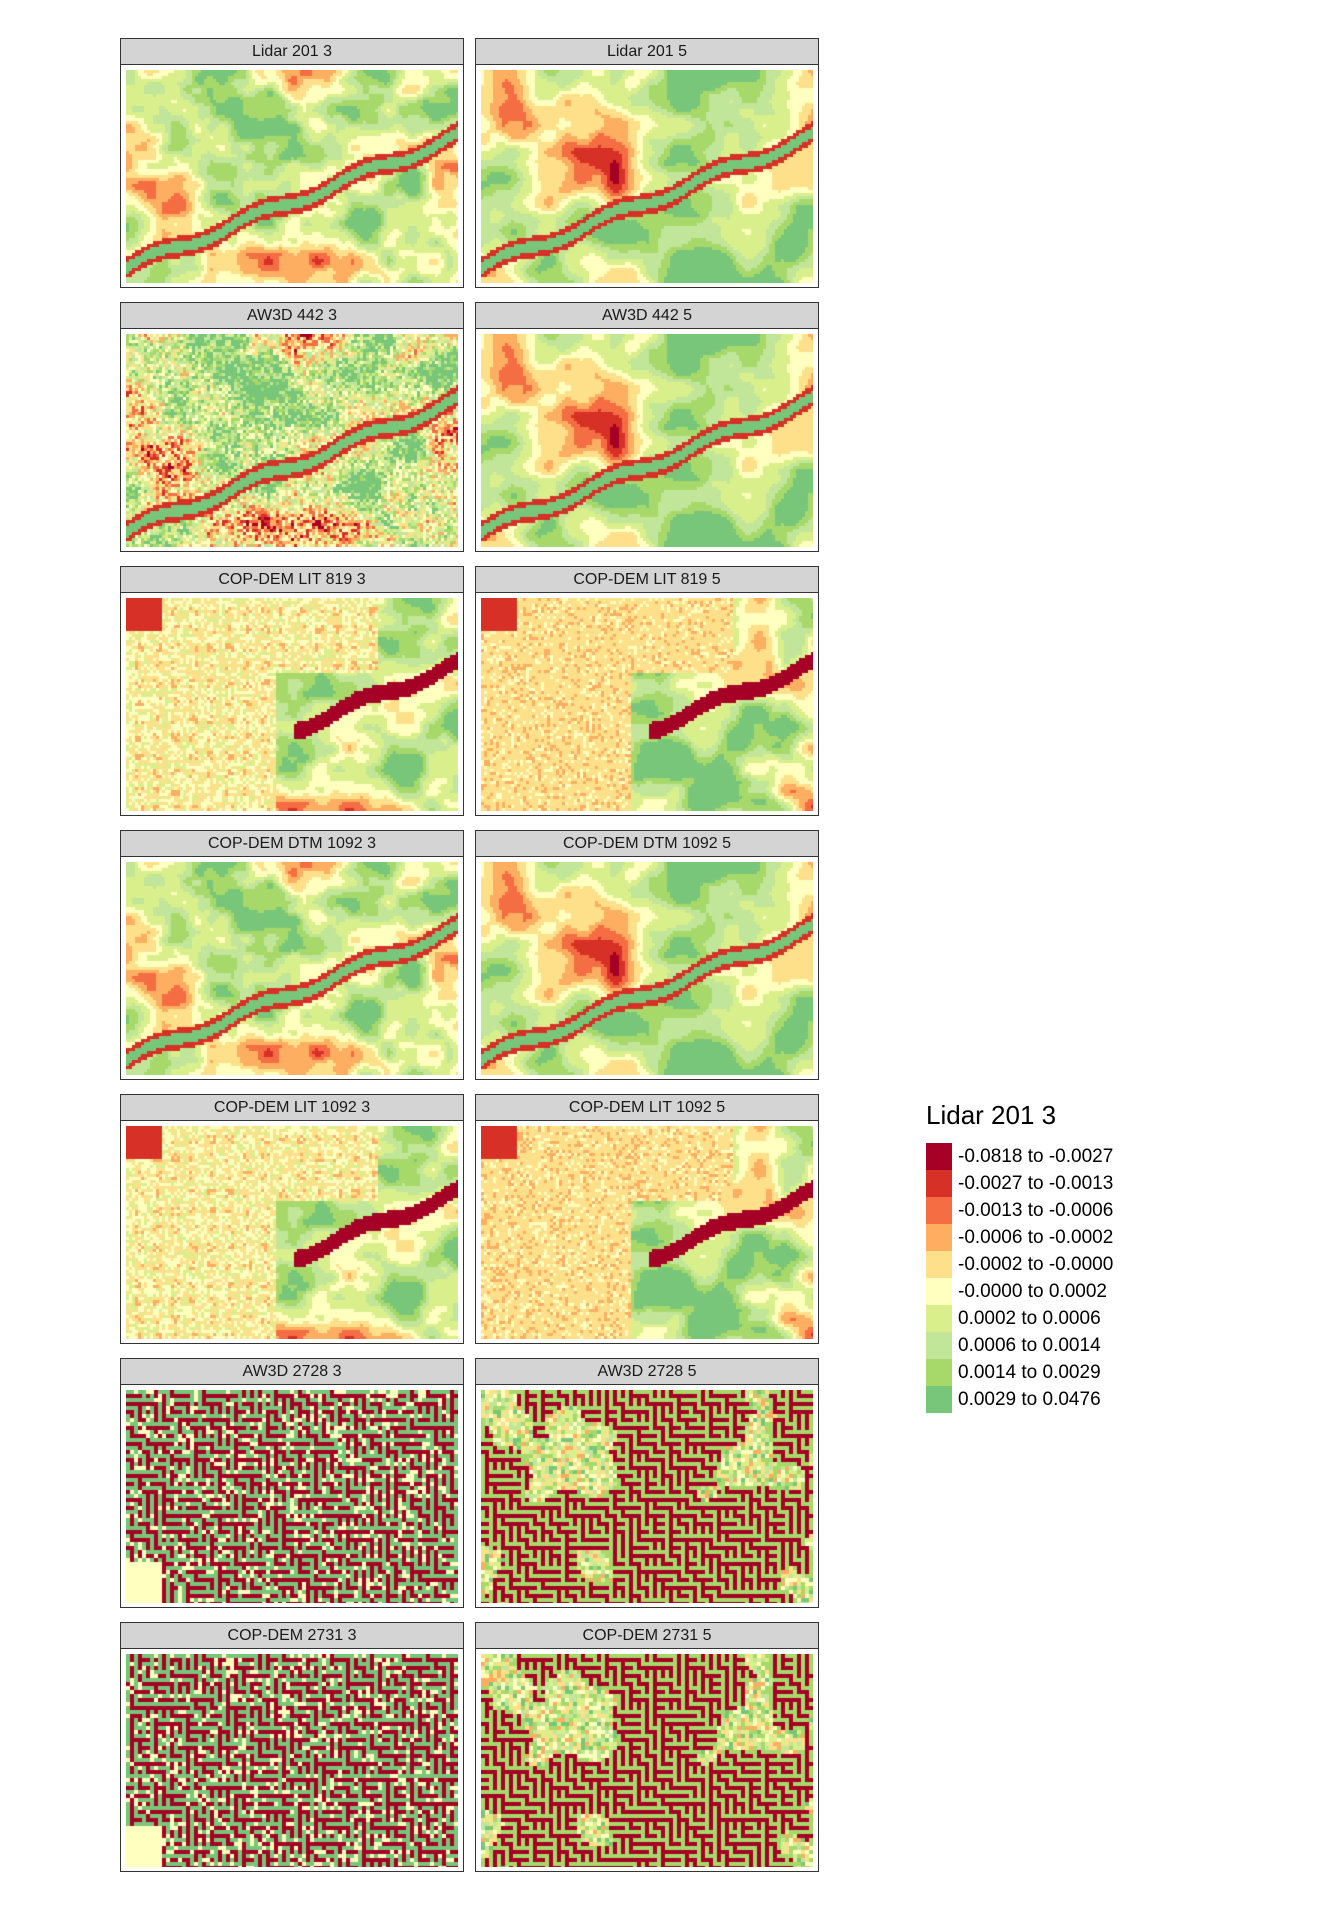  Describe the element at coordinates (1029, 1399) in the screenshot. I see `legend-label: 0.0029 to 0.0476` at that location.